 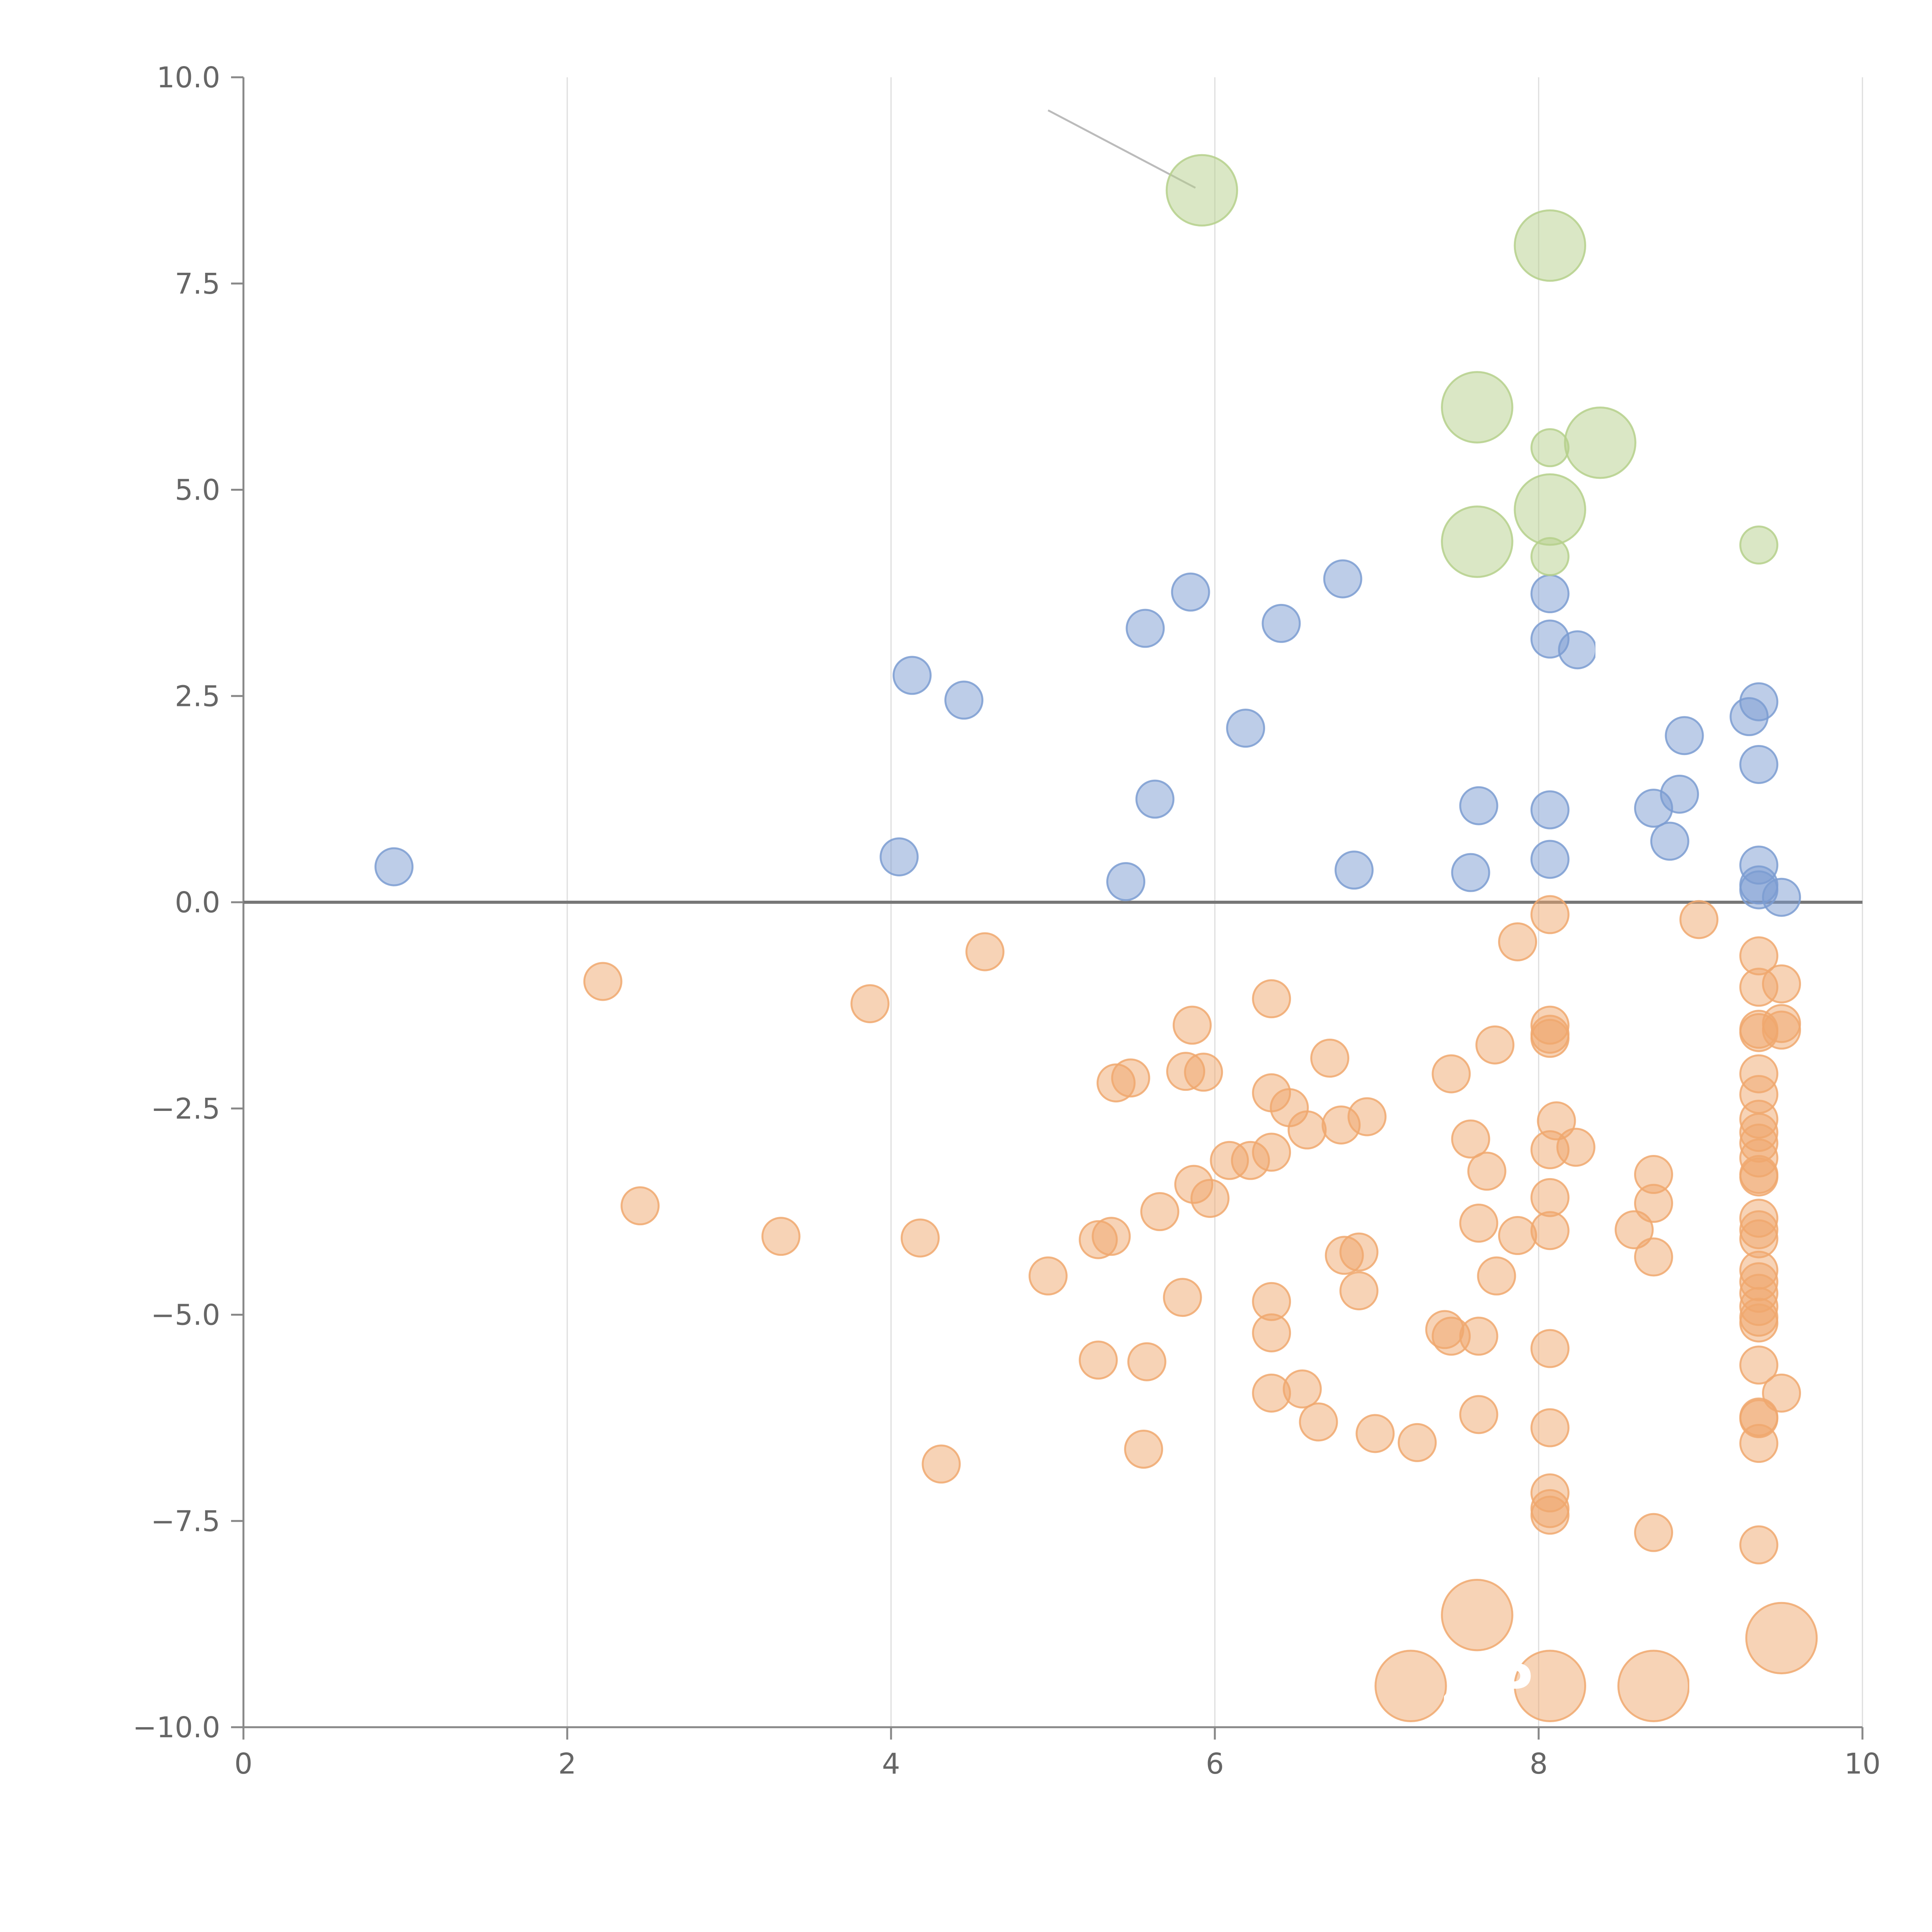 What do you see at coordinates (1863, 1764) in the screenshot?
I see `x-tick-label: 10` at bounding box center [1863, 1764].